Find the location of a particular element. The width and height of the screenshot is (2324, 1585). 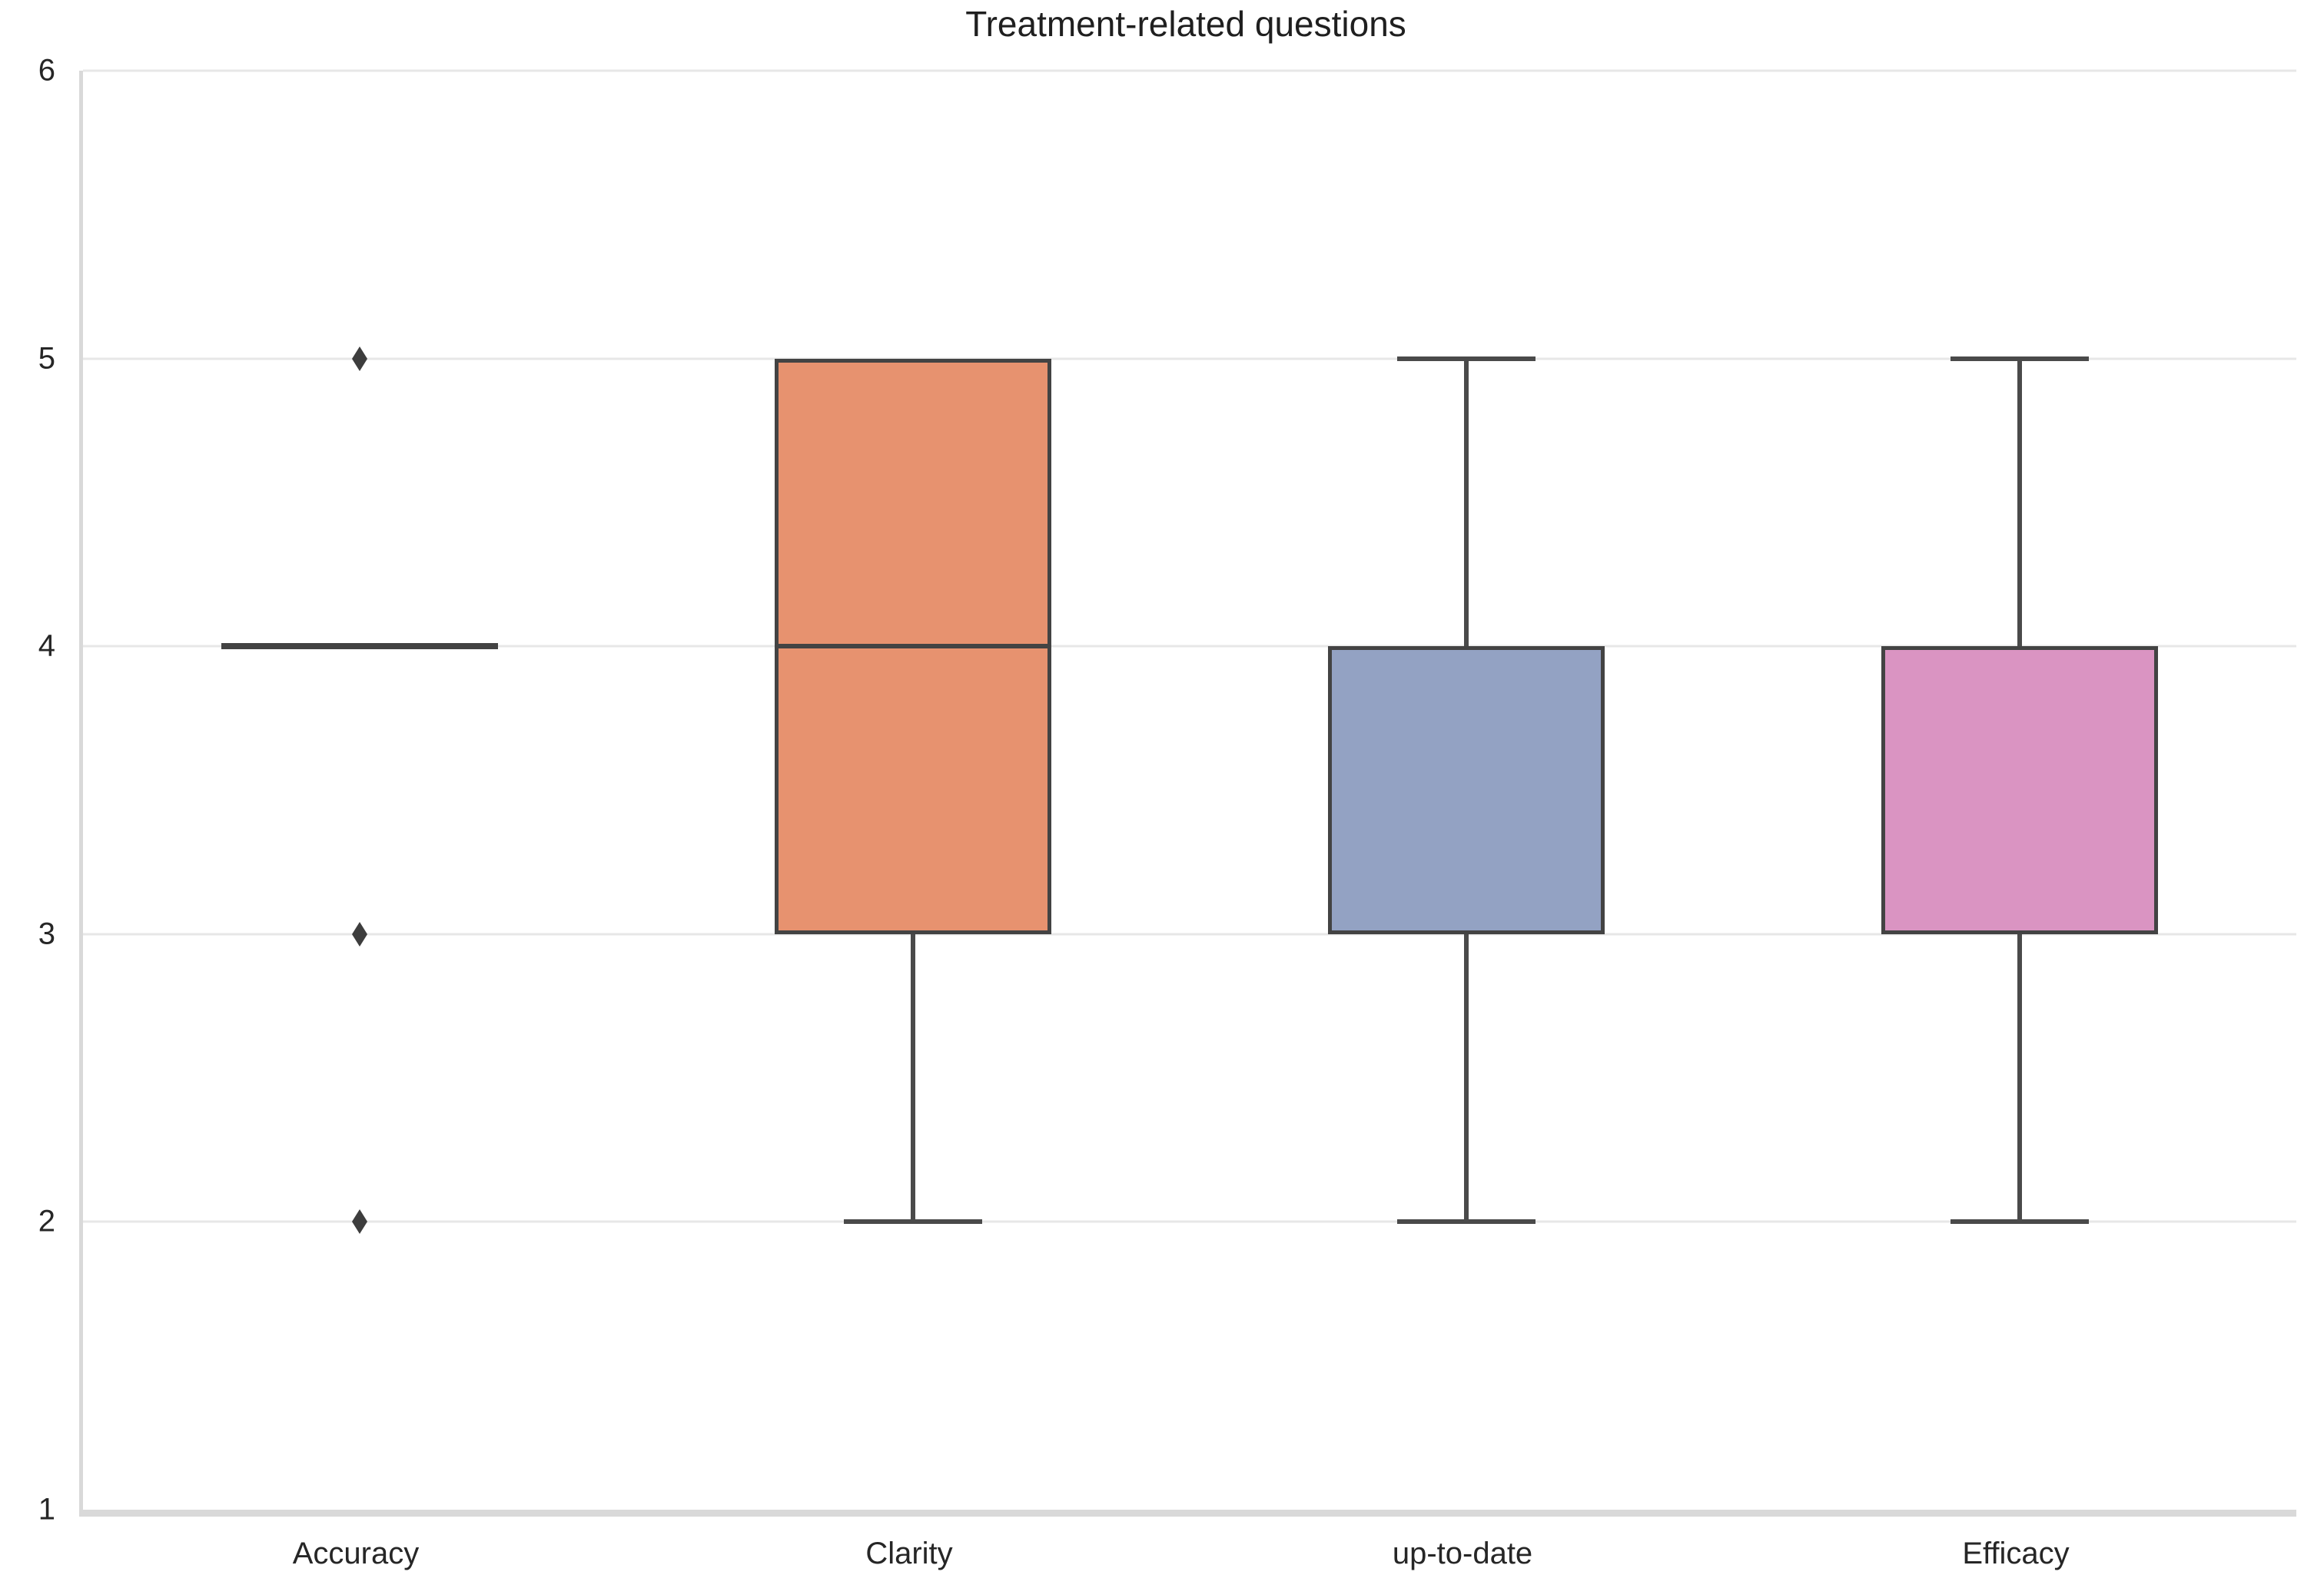

lower-whisker-cap-clarity is located at coordinates (913, 1222).